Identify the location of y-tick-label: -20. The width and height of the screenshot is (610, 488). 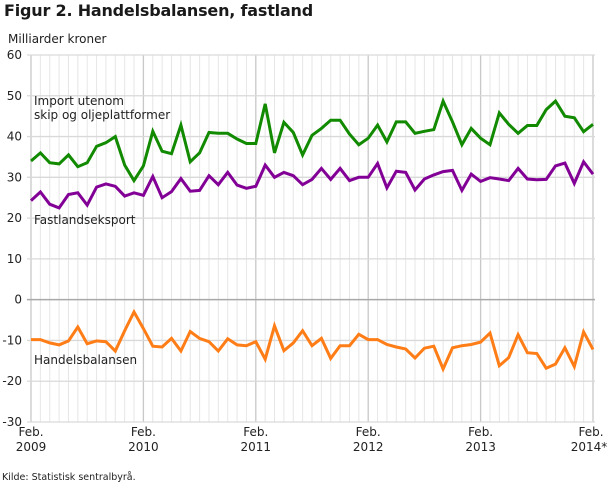
(12, 381).